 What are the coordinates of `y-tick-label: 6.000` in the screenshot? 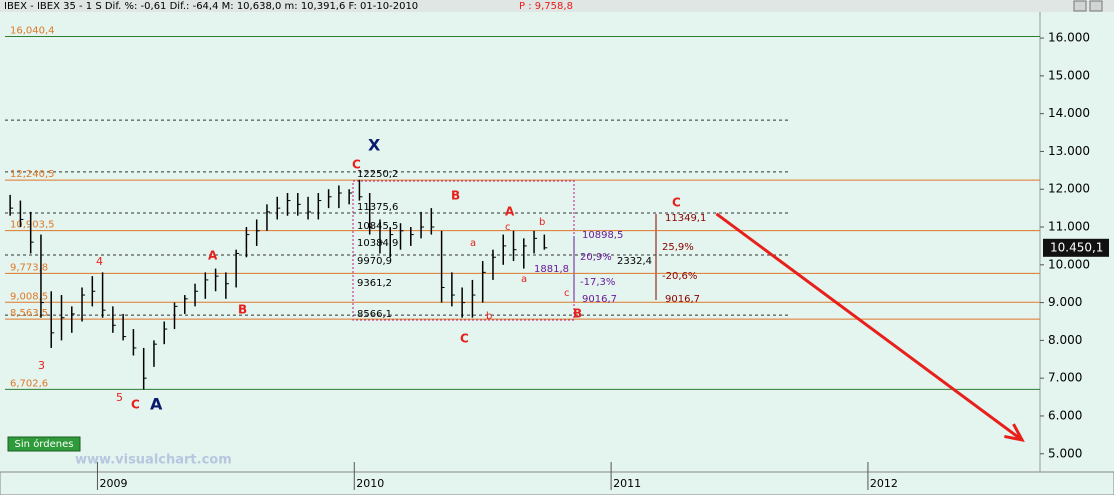 It's located at (1065, 415).